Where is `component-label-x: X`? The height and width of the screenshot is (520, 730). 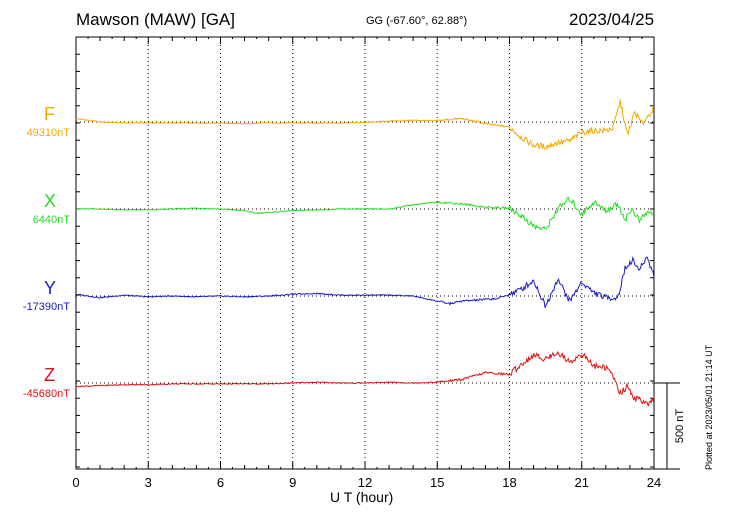
component-label-x: X is located at coordinates (50, 201).